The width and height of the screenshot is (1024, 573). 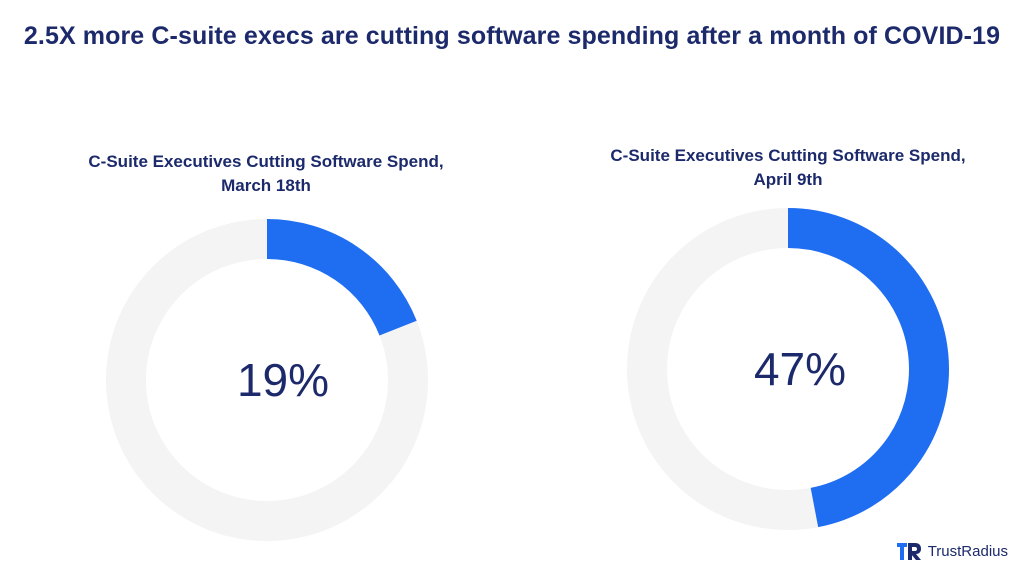 What do you see at coordinates (800, 369) in the screenshot?
I see `donut-value-april: 47%` at bounding box center [800, 369].